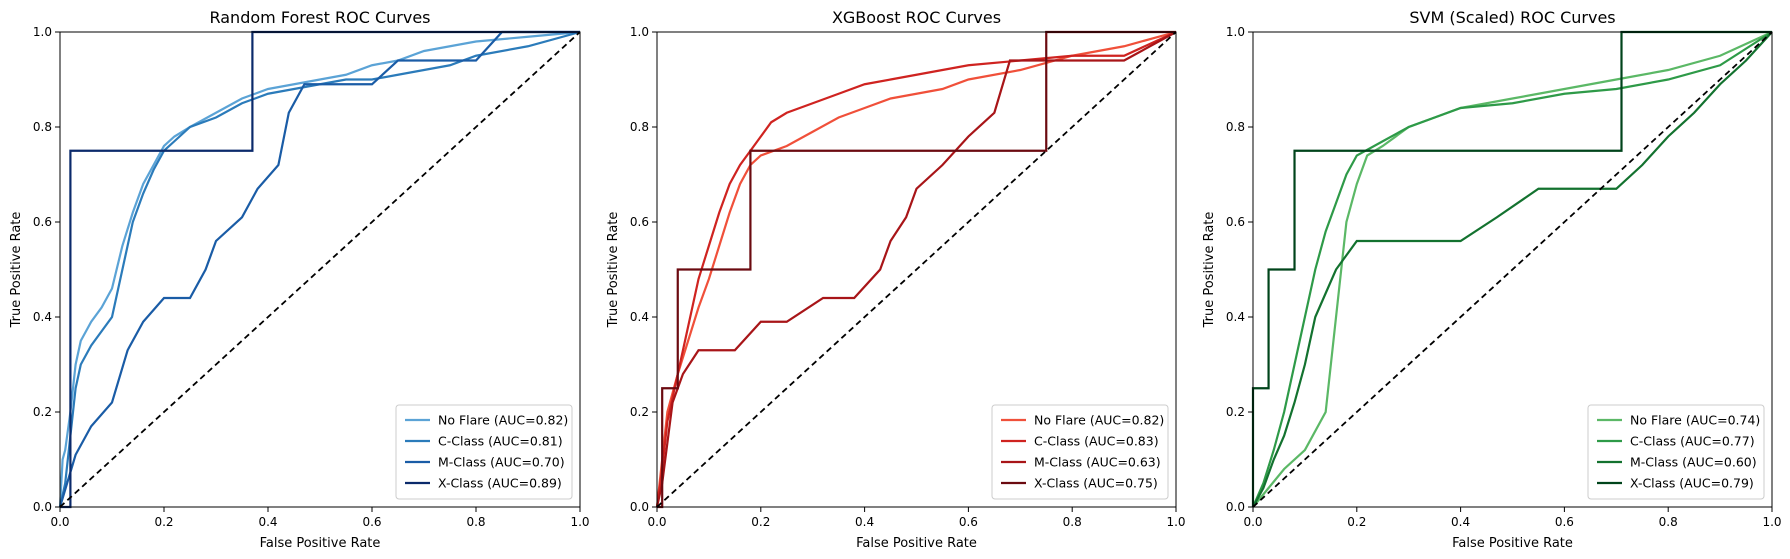  What do you see at coordinates (916, 17) in the screenshot?
I see `chart-title: XGBoost ROC Curves` at bounding box center [916, 17].